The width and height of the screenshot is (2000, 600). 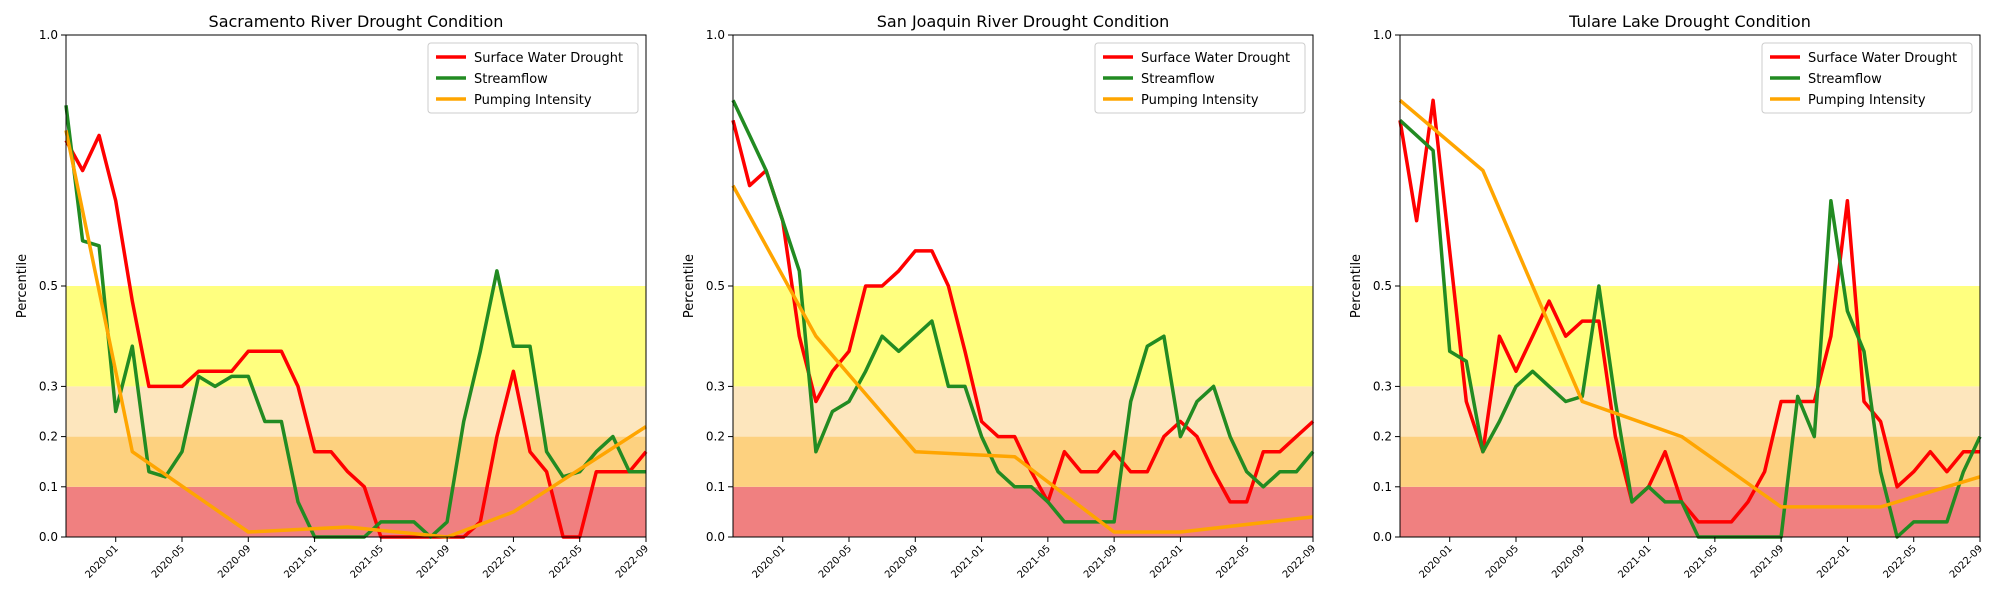 I want to click on chart-3-y-axis-label: Percentile, so click(x=1356, y=286).